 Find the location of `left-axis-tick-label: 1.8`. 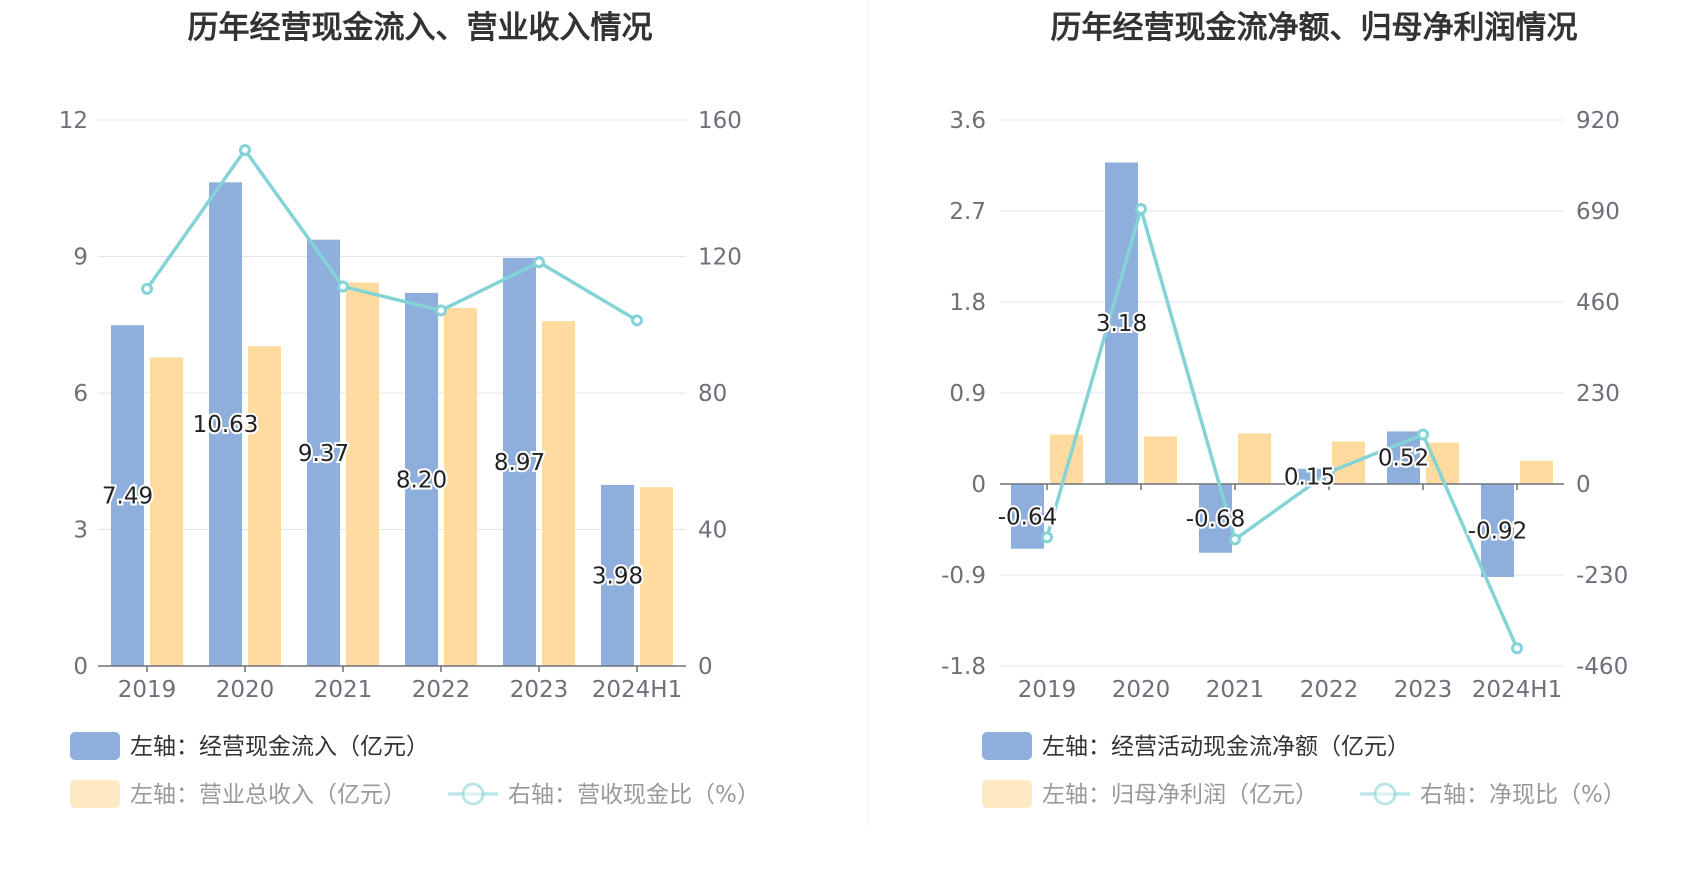

left-axis-tick-label: 1.8 is located at coordinates (967, 303).